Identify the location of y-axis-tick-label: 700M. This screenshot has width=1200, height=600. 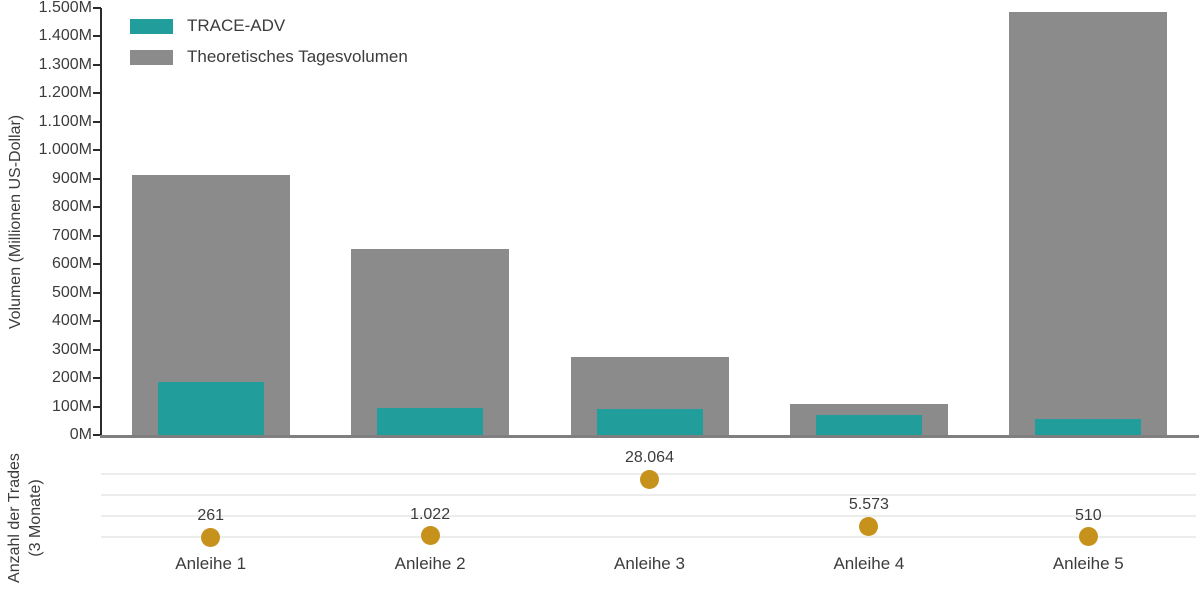
(71, 235).